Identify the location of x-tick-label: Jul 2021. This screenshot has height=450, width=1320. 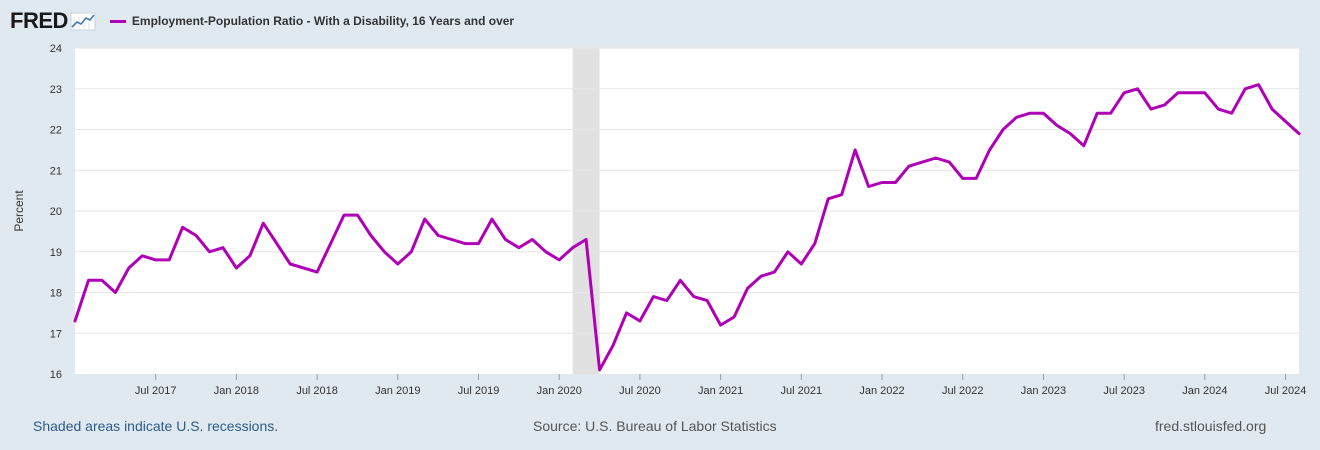
(802, 391).